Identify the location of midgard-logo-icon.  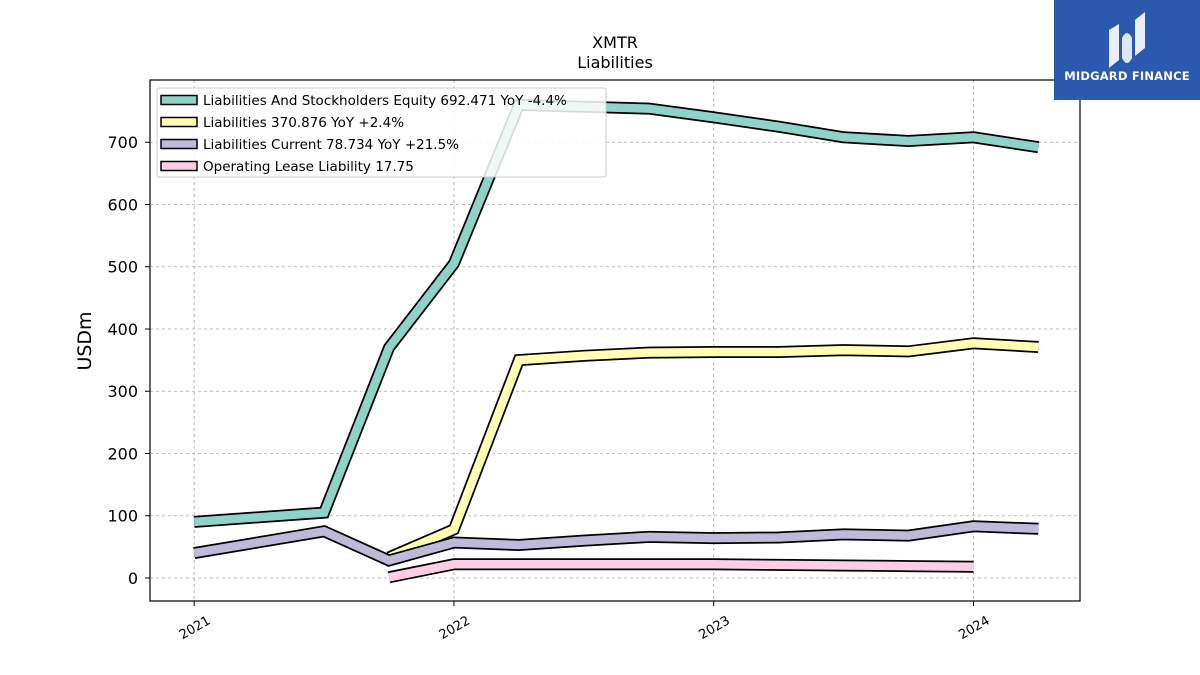
(1127, 40).